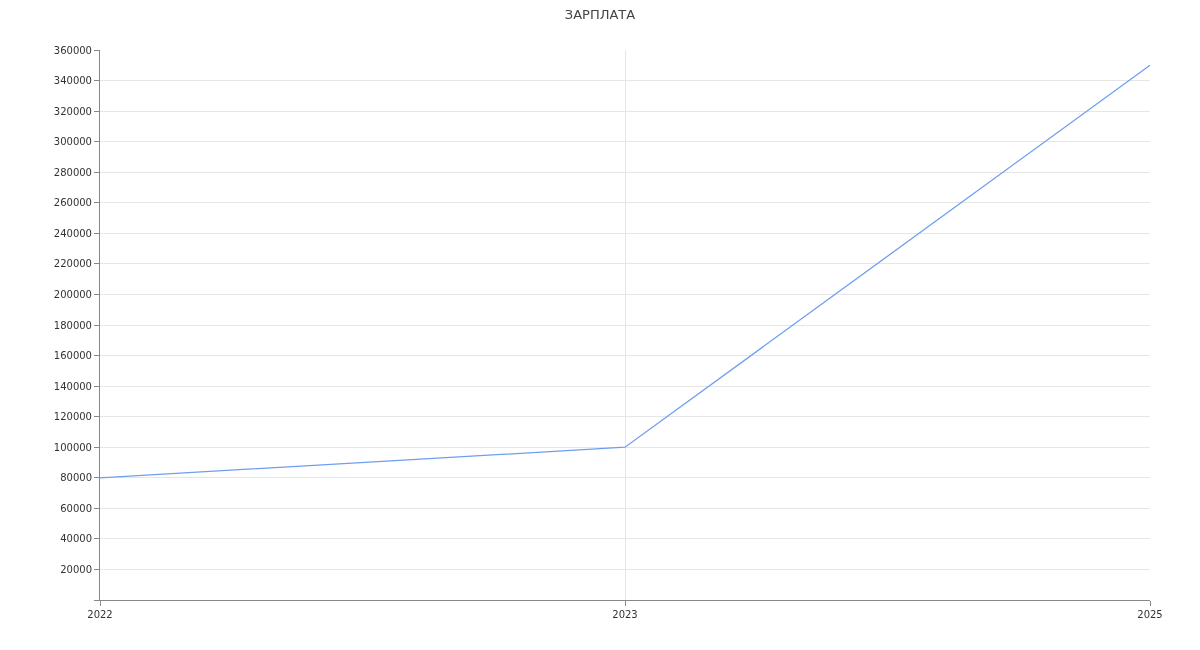 The image size is (1200, 650). What do you see at coordinates (600, 14) in the screenshot?
I see `chart-title: ЗАРПЛАТА` at bounding box center [600, 14].